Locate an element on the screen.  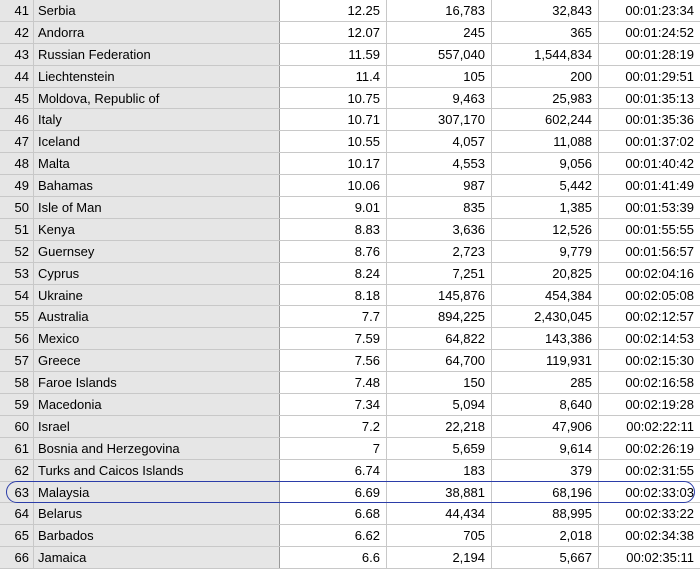
table-row: 63 Malaysia 6.69 38,881 68,196 00:02:33:03 is located at coordinates (350, 492).